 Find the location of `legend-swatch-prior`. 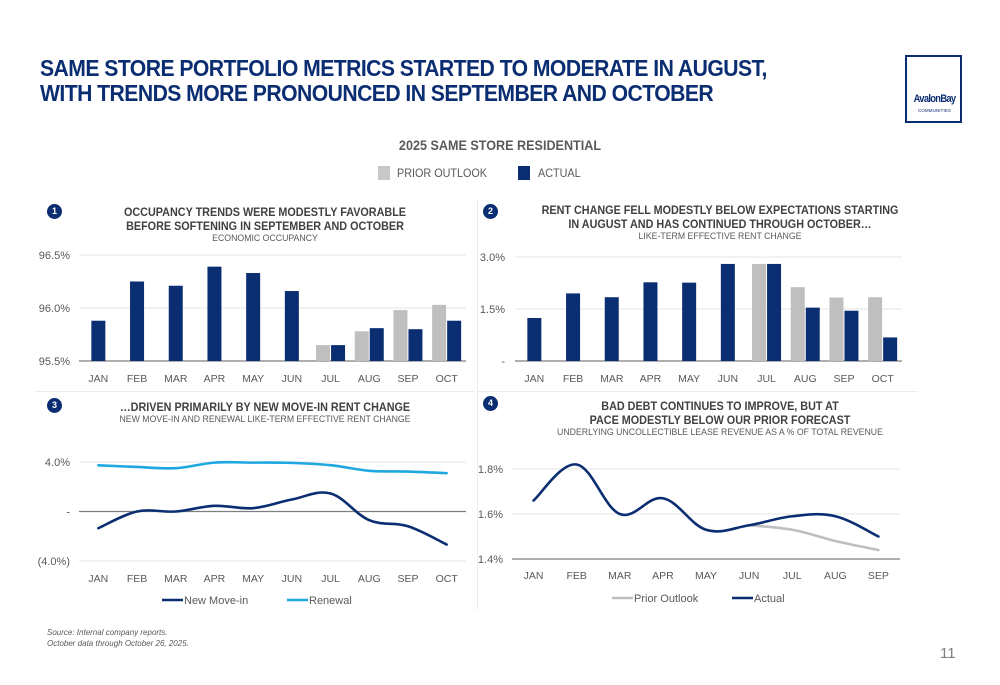

legend-swatch-prior is located at coordinates (384, 173).